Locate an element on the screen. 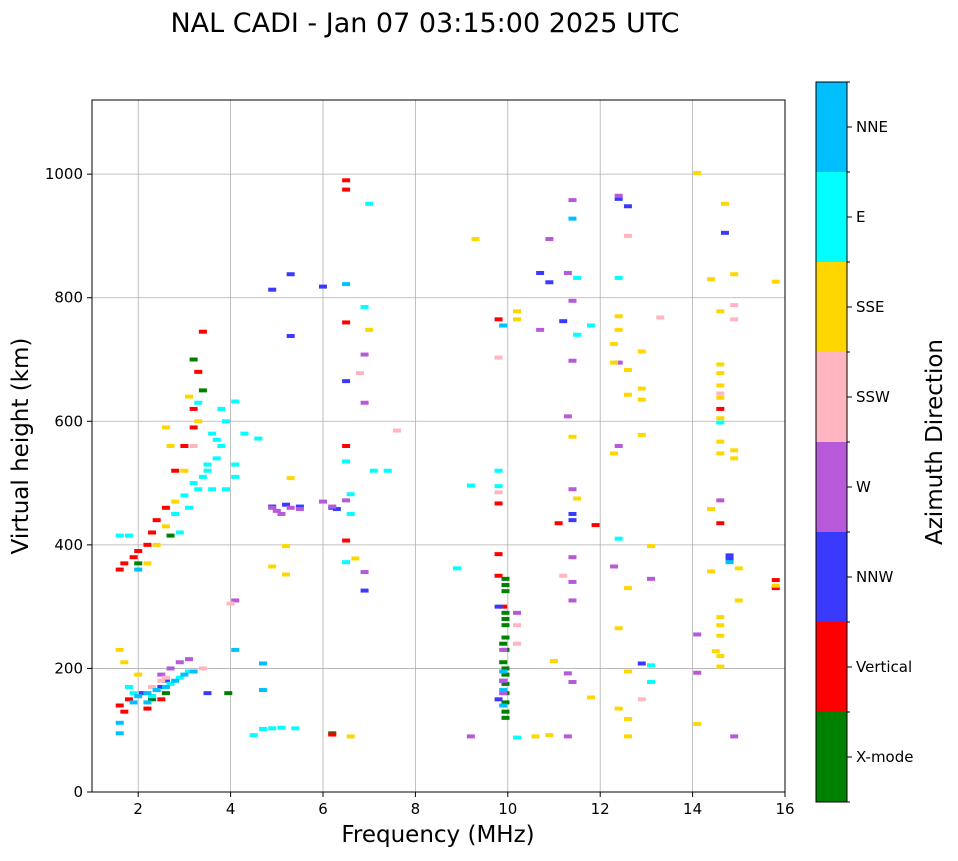 This screenshot has width=958, height=861. x-tick-label: 16 is located at coordinates (784, 809).